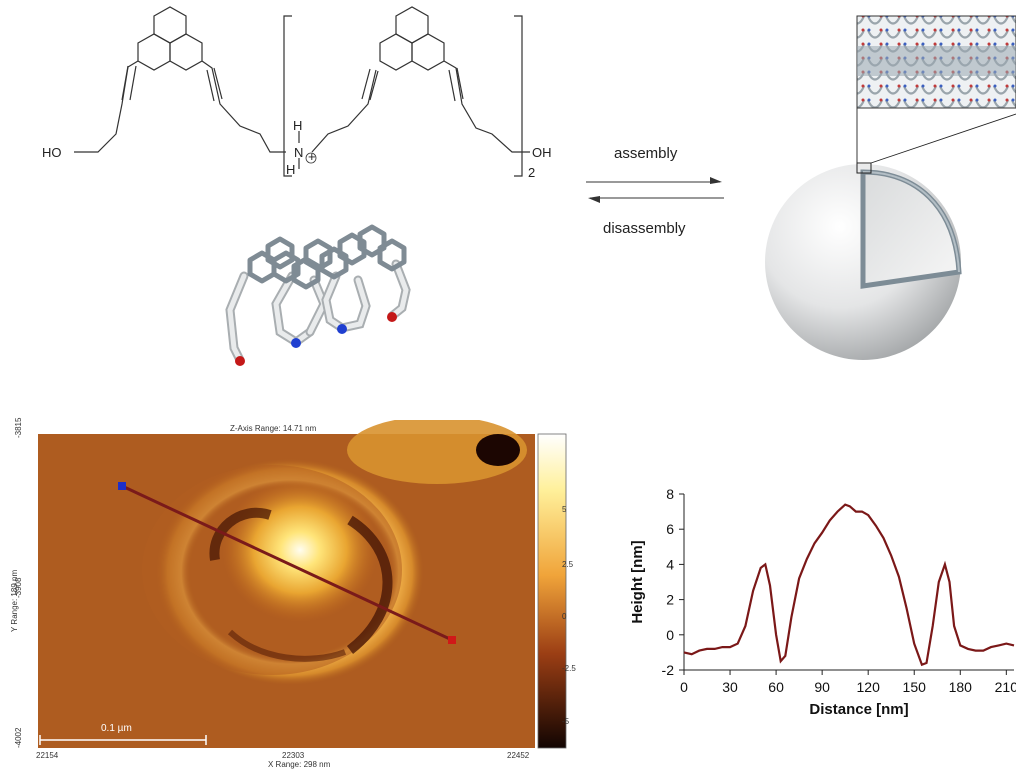 This screenshot has width=1016, height=771. Describe the element at coordinates (542, 152) in the screenshot. I see `terminal-right-label: OH` at that location.